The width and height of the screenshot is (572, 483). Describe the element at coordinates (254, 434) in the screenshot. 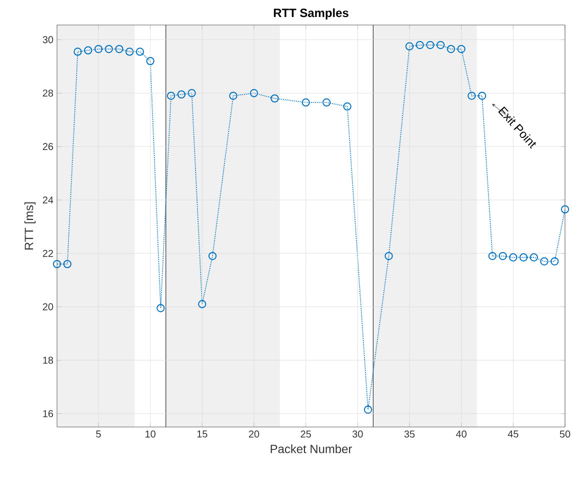

I see `x-tick-label: 20` at that location.